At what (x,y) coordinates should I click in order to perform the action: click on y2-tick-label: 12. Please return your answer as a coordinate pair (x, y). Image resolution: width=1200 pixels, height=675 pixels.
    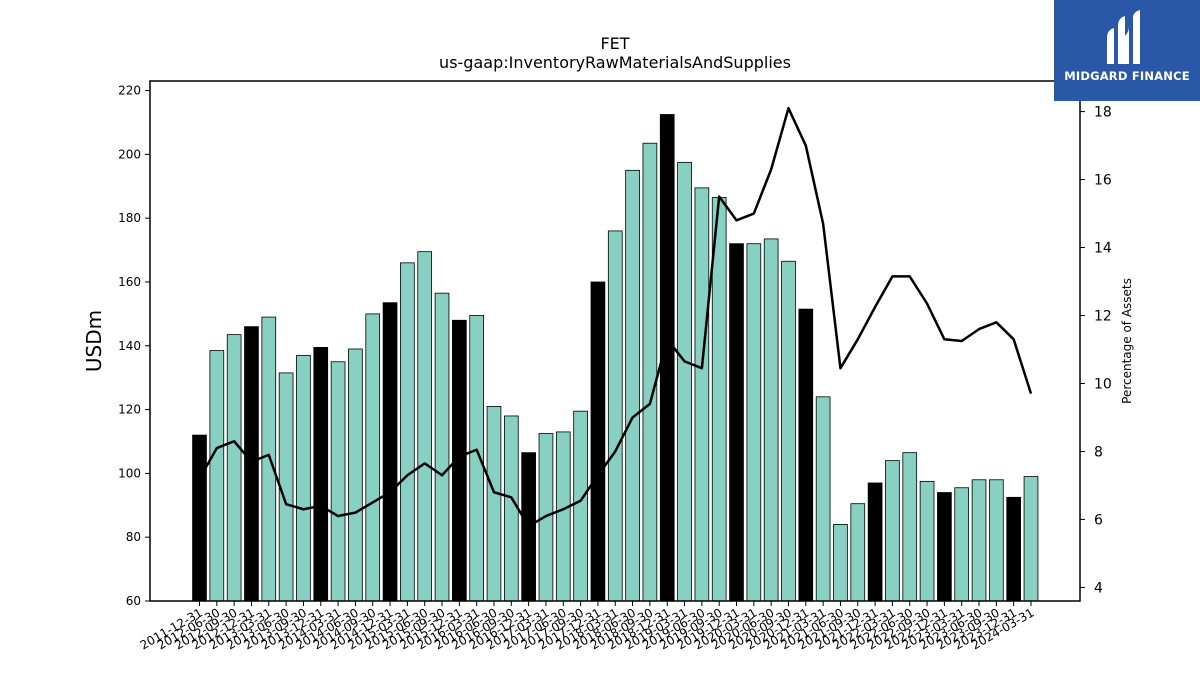
    Looking at the image, I should click on (1103, 317).